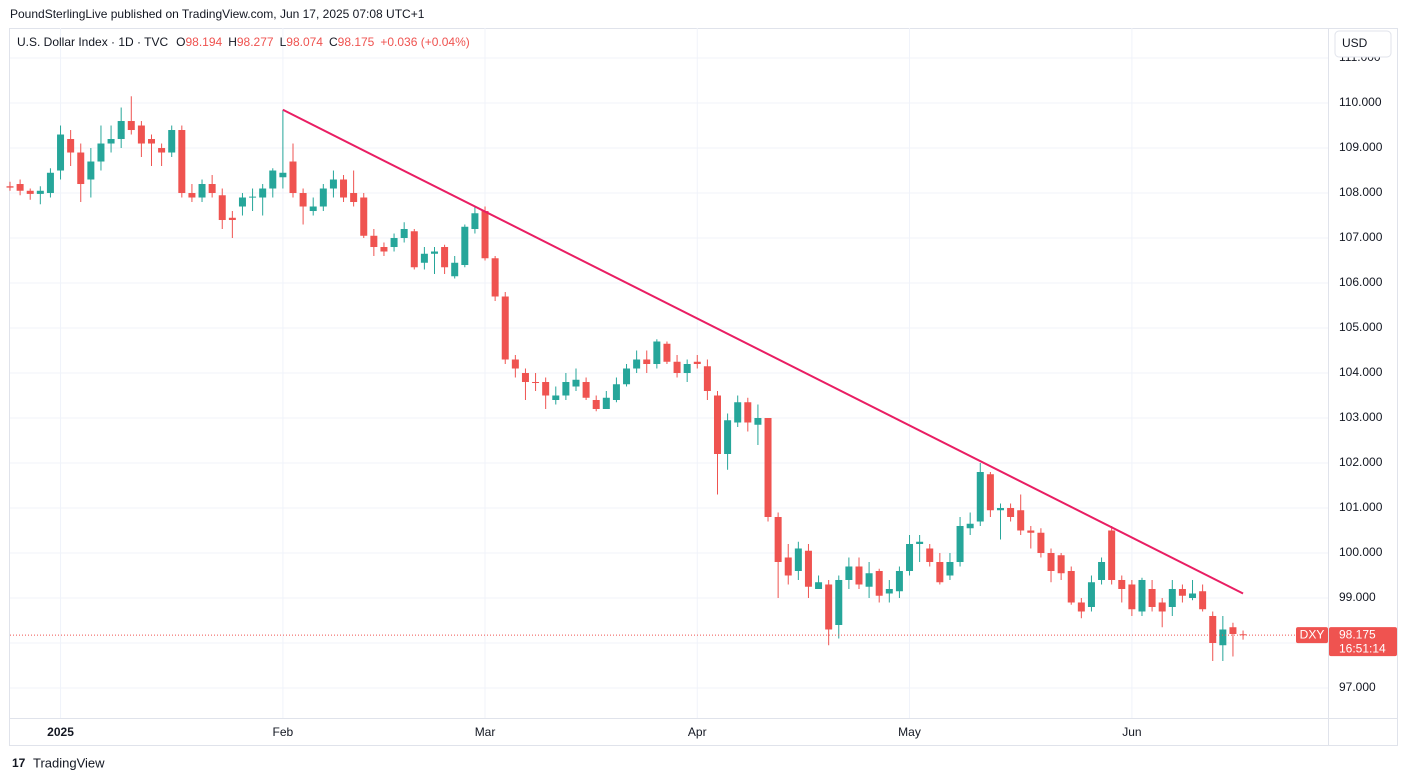 The width and height of the screenshot is (1411, 781). What do you see at coordinates (1357, 687) in the screenshot?
I see `y-tick-label: 97.000` at bounding box center [1357, 687].